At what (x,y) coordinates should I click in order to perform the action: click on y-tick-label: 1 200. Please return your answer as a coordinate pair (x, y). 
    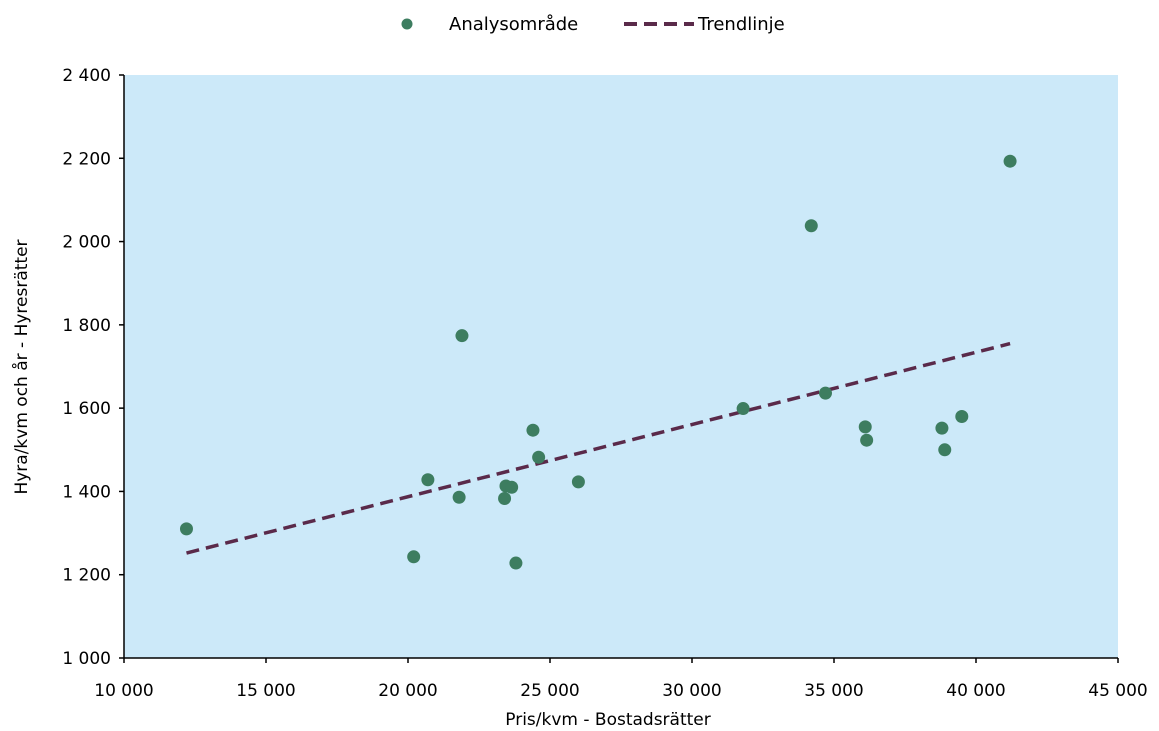
    Looking at the image, I should click on (86, 576).